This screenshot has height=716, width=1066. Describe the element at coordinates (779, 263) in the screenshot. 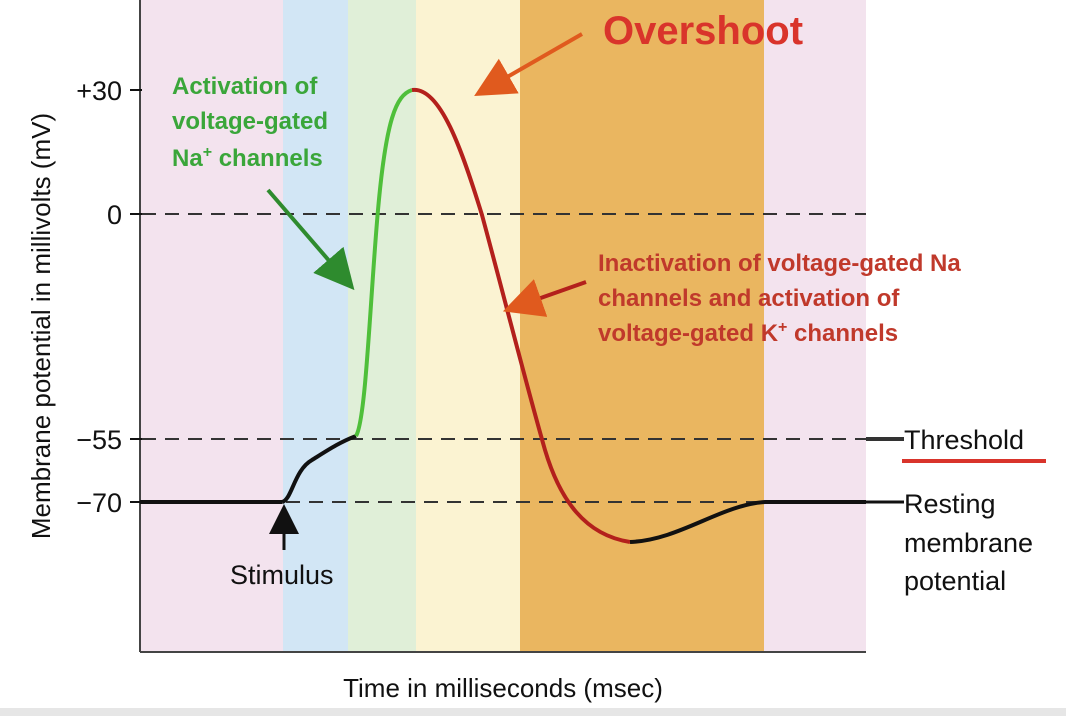

I see `inactivation-line1: Inactivation of voltage-gated Na` at that location.